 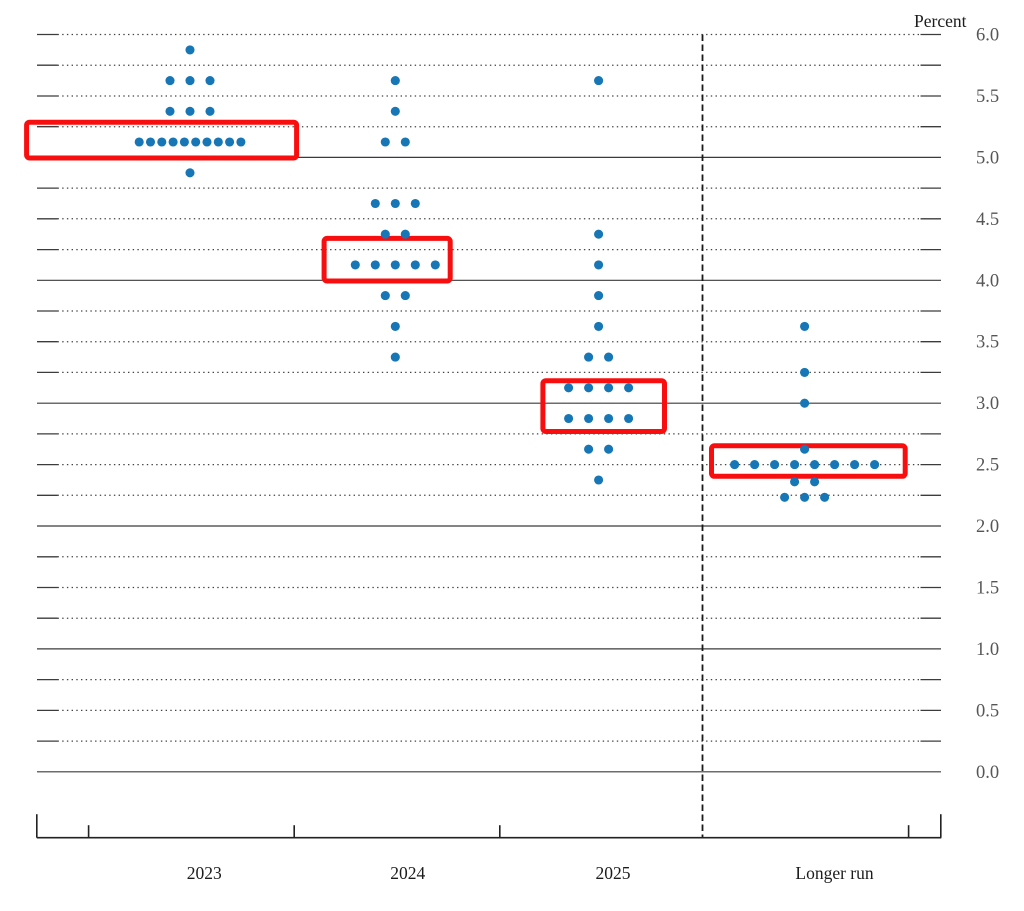 I want to click on svg-text: 5.5, so click(x=987, y=97).